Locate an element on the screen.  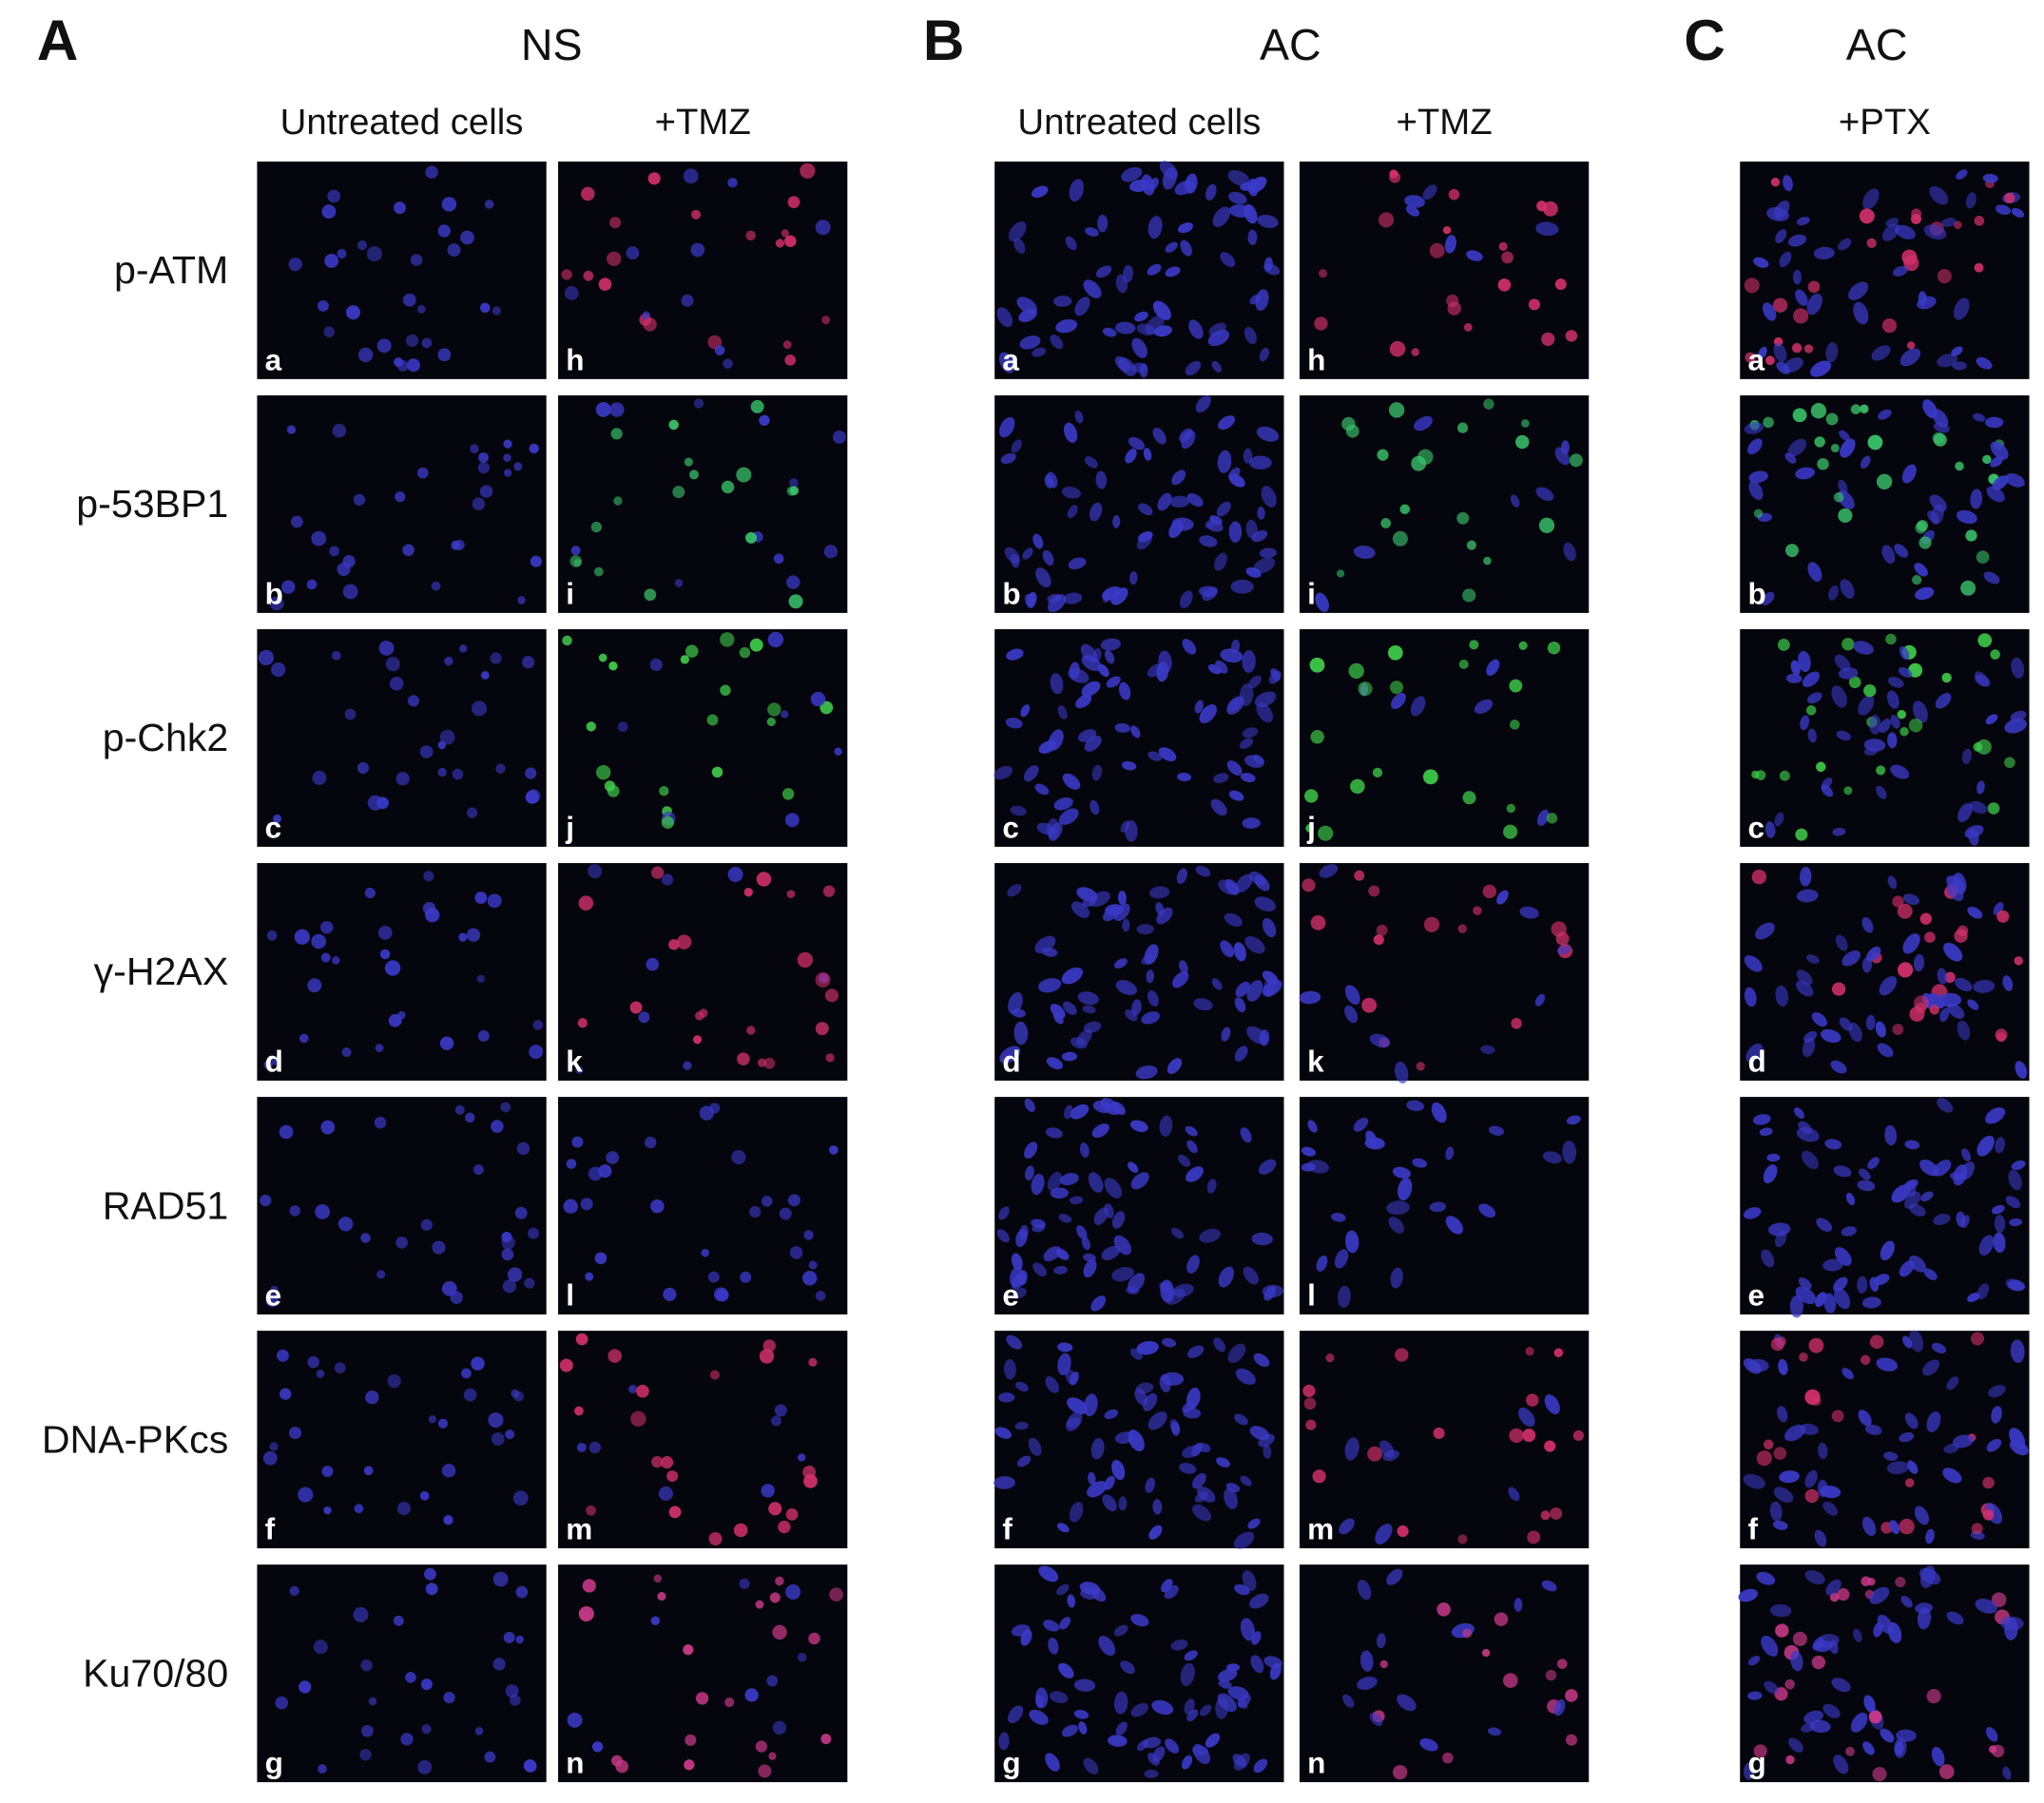
tile-letter: j is located at coordinates (1311, 827).